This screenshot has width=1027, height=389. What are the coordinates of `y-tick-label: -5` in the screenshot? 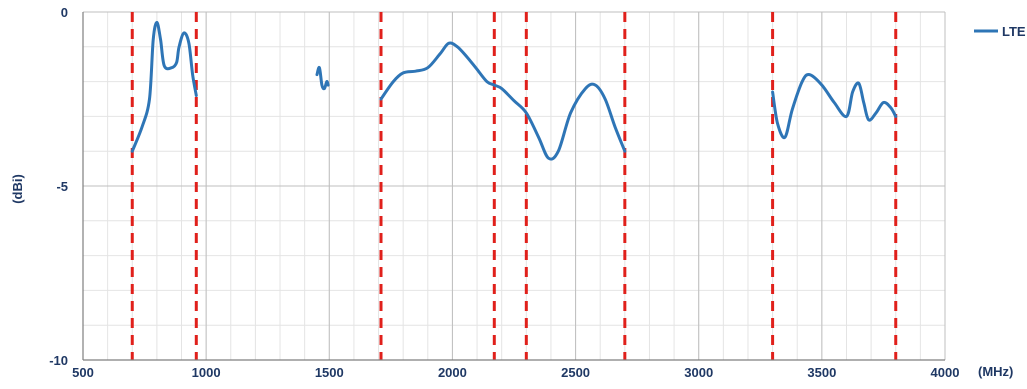 It's located at (62, 186).